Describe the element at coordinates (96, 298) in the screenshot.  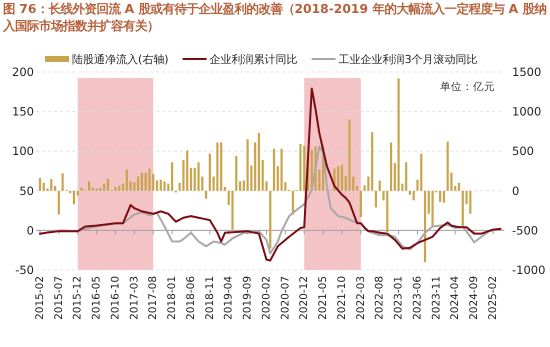
I see `x-tick-label: 2016-05` at that location.